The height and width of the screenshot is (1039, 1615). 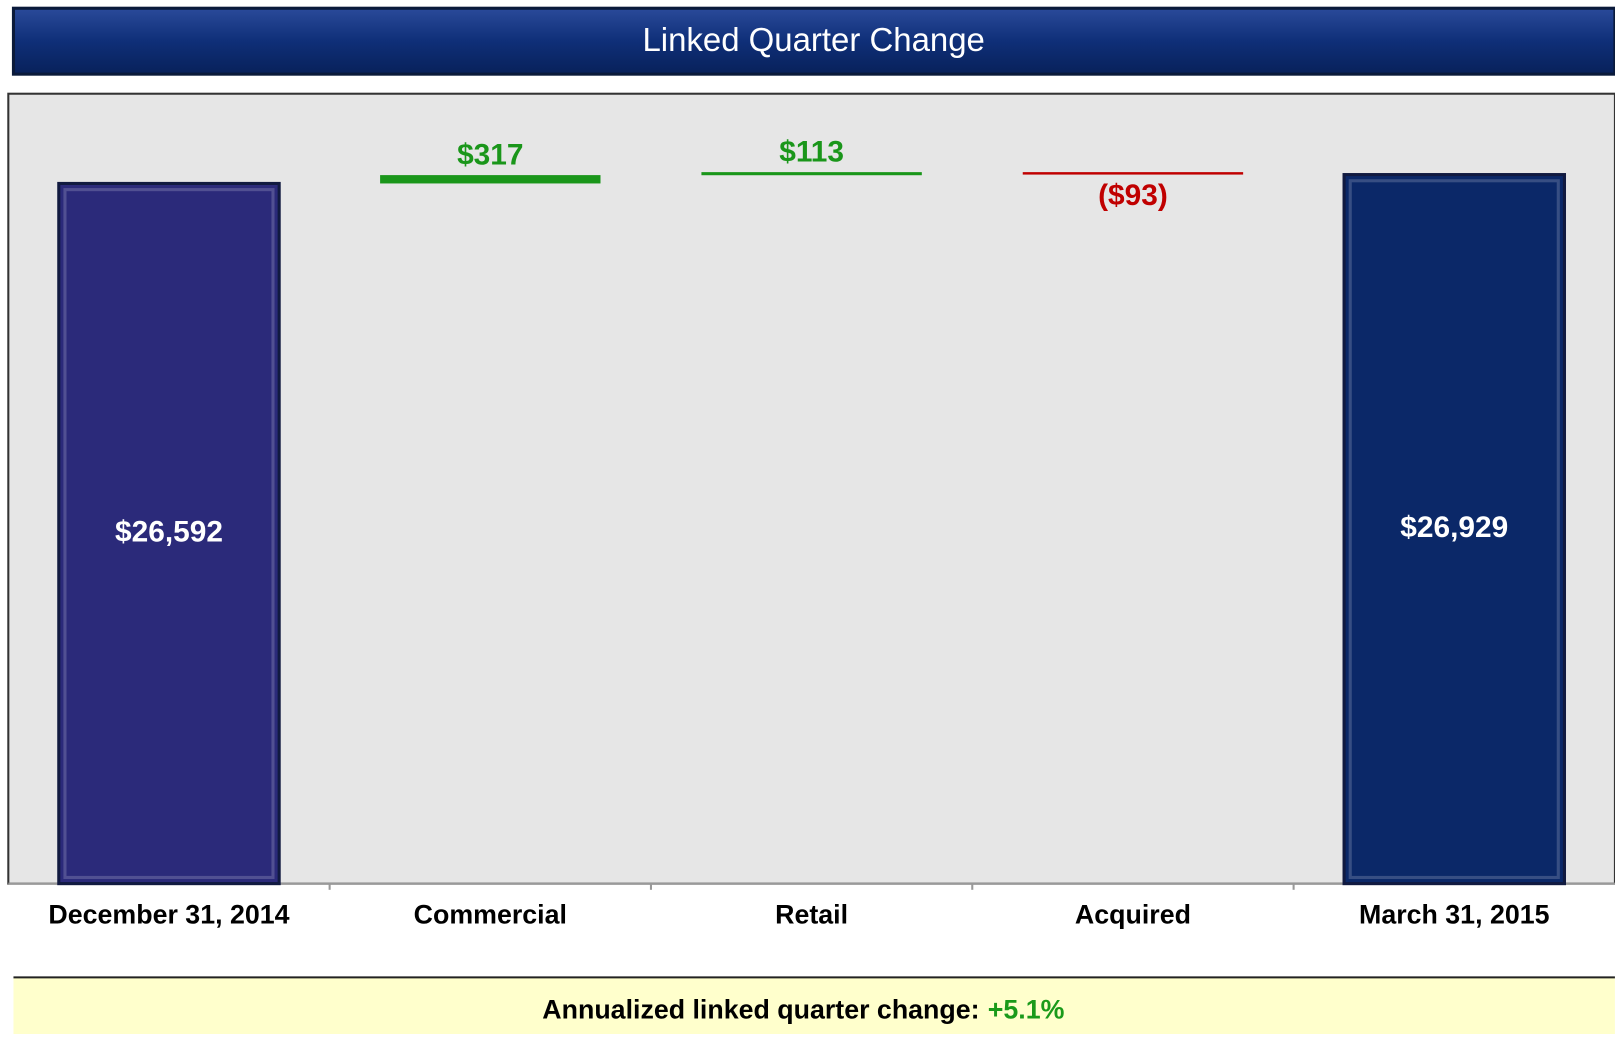 What do you see at coordinates (490, 154) in the screenshot?
I see `value-label: $317` at bounding box center [490, 154].